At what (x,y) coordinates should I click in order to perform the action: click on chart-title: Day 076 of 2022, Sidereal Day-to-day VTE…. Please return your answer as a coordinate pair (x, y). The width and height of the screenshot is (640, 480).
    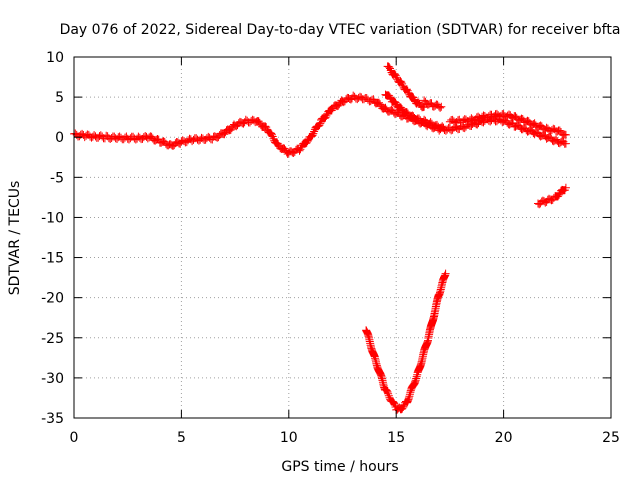
    Looking at the image, I should click on (340, 30).